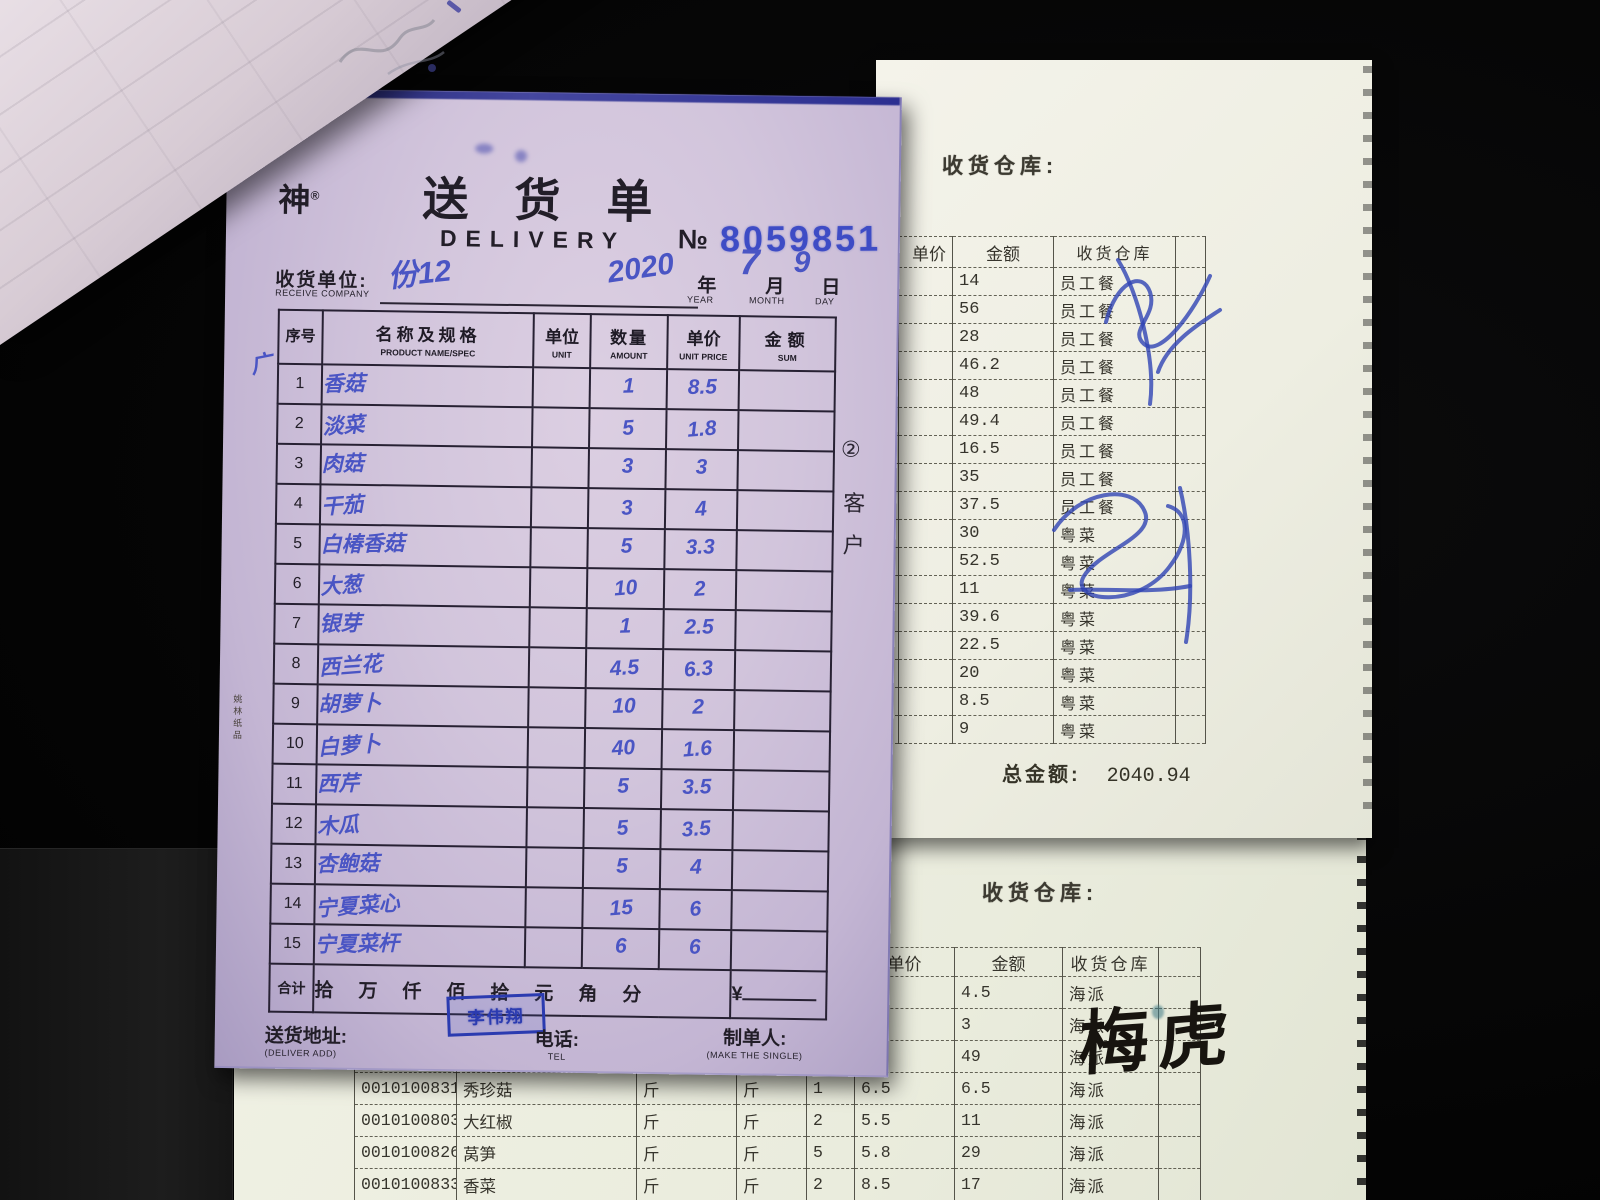  What do you see at coordinates (425, 546) in the screenshot?
I see `cell-product-handwritten: 白椿香菇` at bounding box center [425, 546].